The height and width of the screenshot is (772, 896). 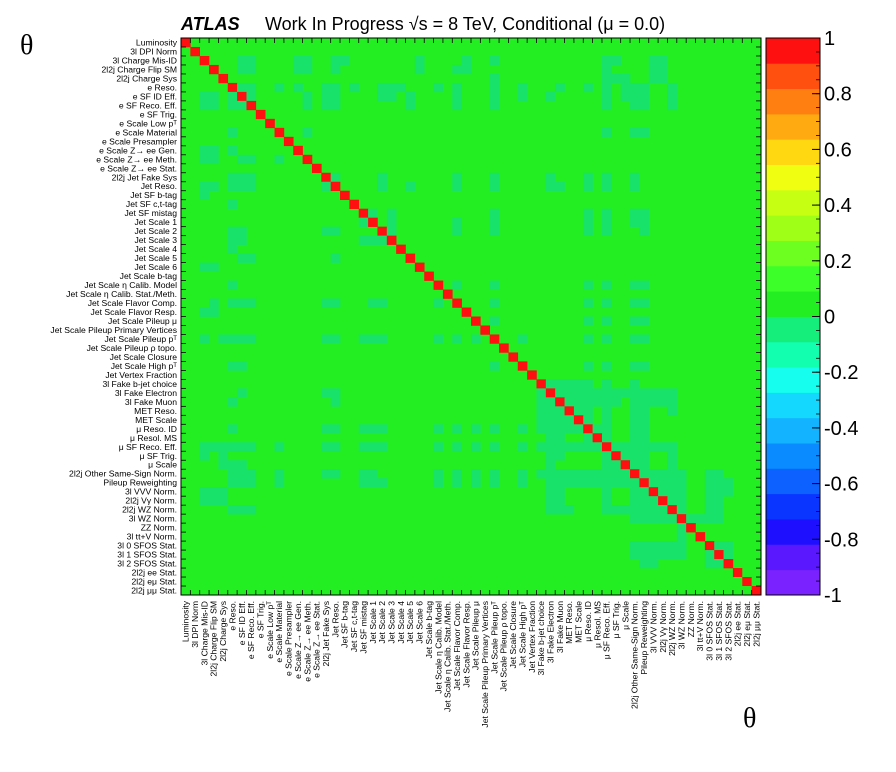 What do you see at coordinates (457, 645) in the screenshot?
I see `x-tick-label: Jet Scale Flavor Comp.` at bounding box center [457, 645].